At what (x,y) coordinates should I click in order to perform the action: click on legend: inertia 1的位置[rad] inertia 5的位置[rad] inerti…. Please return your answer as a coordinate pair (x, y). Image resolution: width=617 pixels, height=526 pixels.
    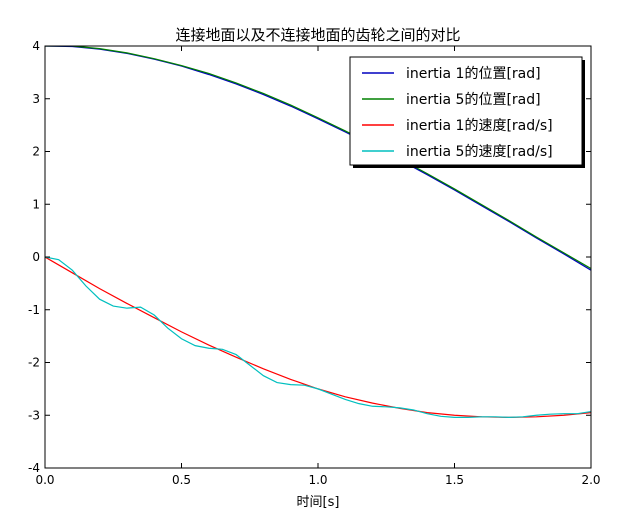
    Looking at the image, I should click on (467, 112).